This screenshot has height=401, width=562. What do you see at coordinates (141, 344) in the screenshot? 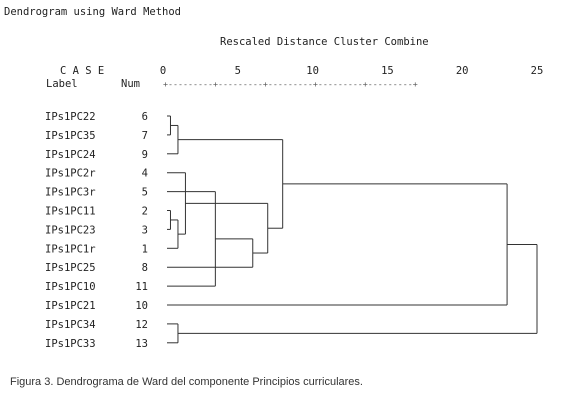
I see `leaf-num: 13` at bounding box center [141, 344].